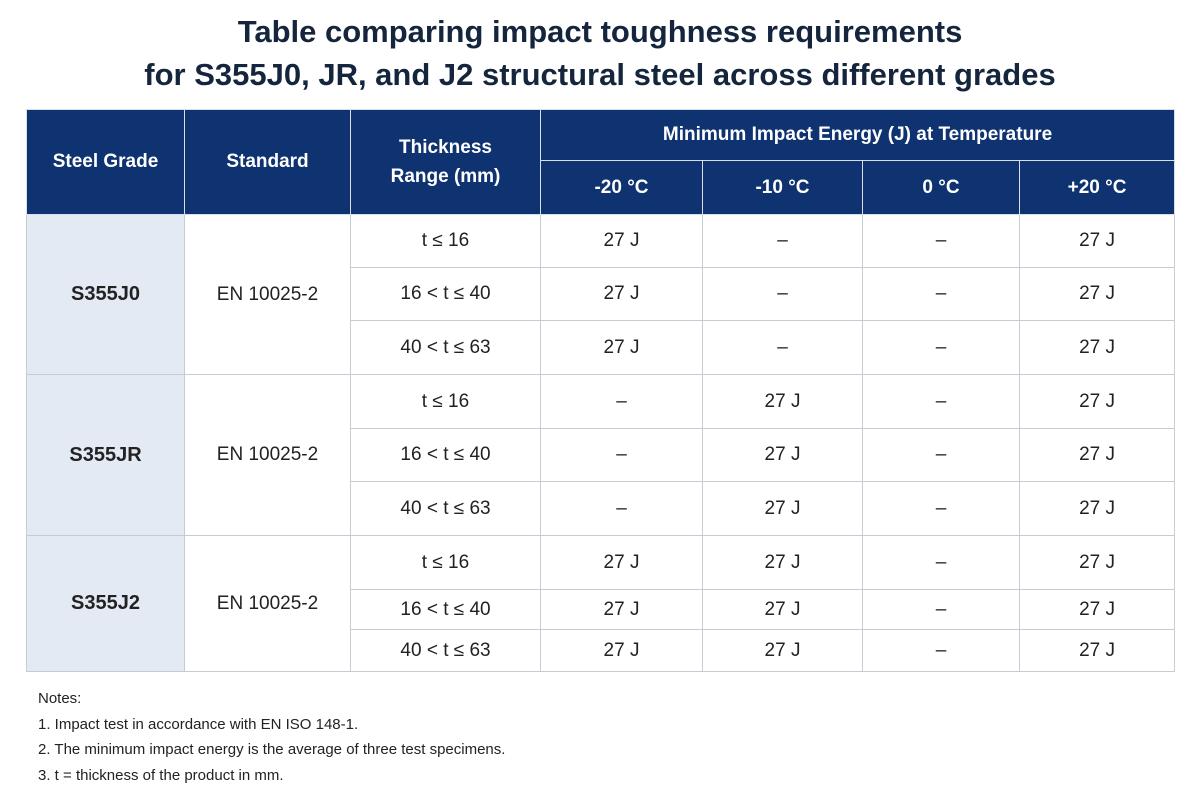 This screenshot has height=800, width=1200. I want to click on header-thickness-line-1: Thickness, so click(445, 147).